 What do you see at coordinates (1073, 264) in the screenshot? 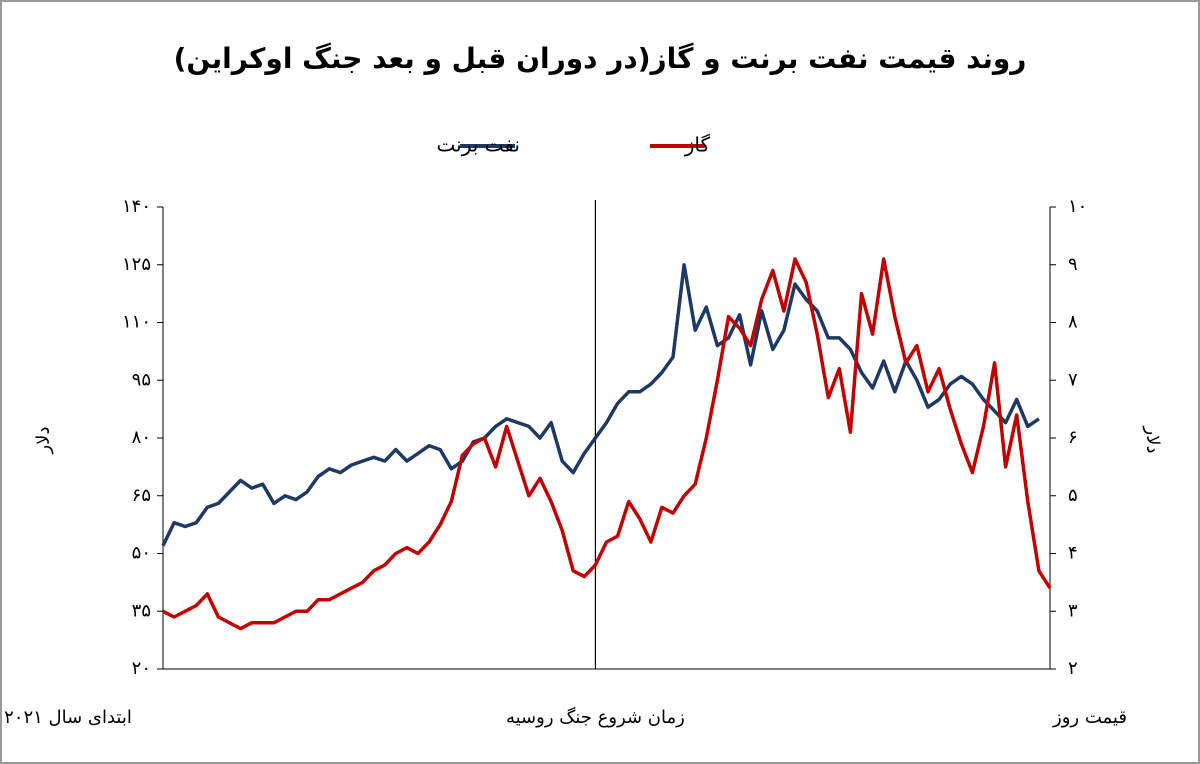
I see `y2-tick-label: ۹` at bounding box center [1073, 264].